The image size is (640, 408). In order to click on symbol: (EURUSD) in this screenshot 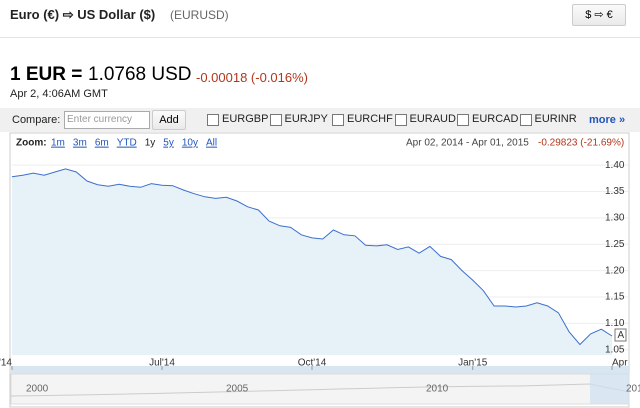, I will do `click(199, 15)`.